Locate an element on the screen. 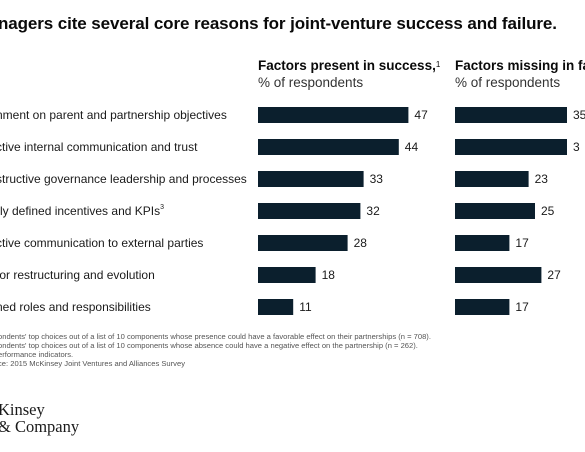 Image resolution: width=585 pixels, height=452 pixels. row-label: for restructuring and evolution is located at coordinates (77, 275).